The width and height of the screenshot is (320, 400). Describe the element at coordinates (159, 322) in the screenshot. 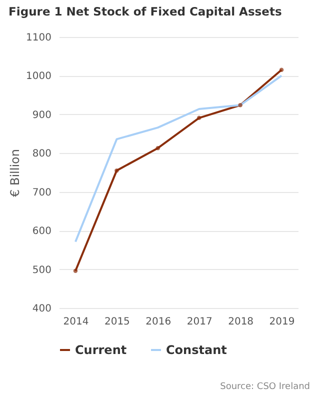

I see `x-tick-label: 2016` at that location.